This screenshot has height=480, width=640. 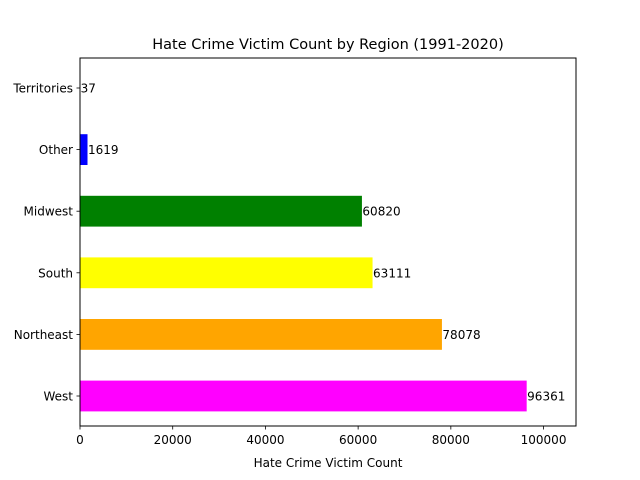 I want to click on y-tick-label-other: Other, so click(x=56, y=150).